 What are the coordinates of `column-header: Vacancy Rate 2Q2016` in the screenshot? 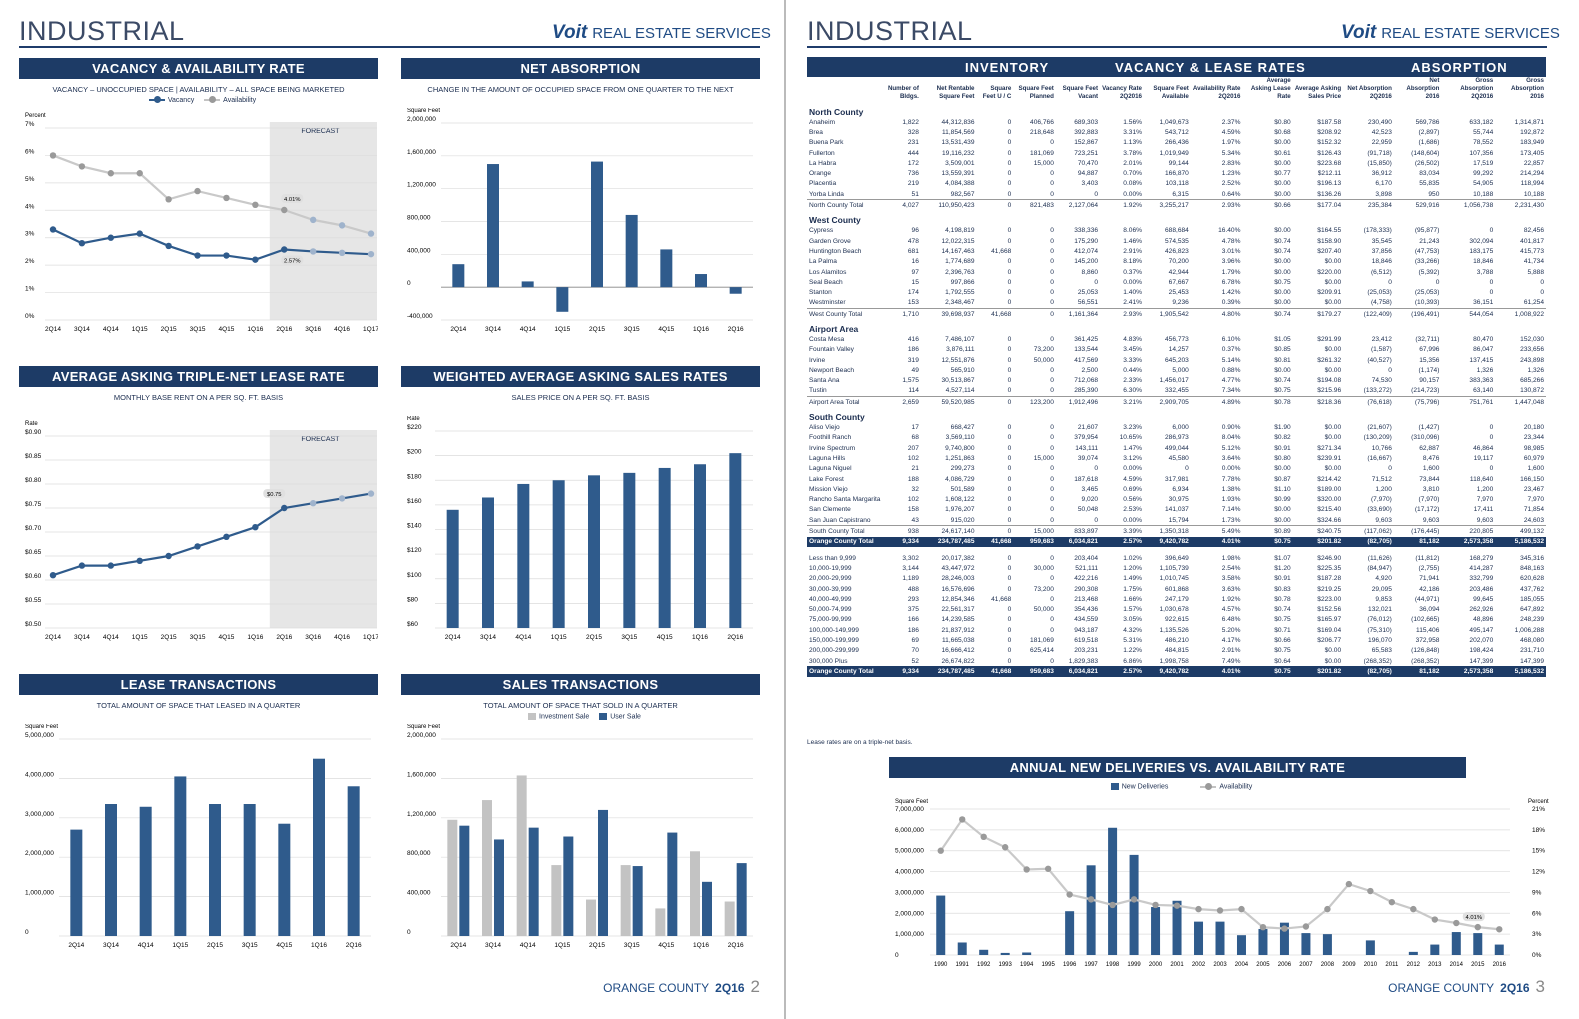 It's located at (1122, 92).